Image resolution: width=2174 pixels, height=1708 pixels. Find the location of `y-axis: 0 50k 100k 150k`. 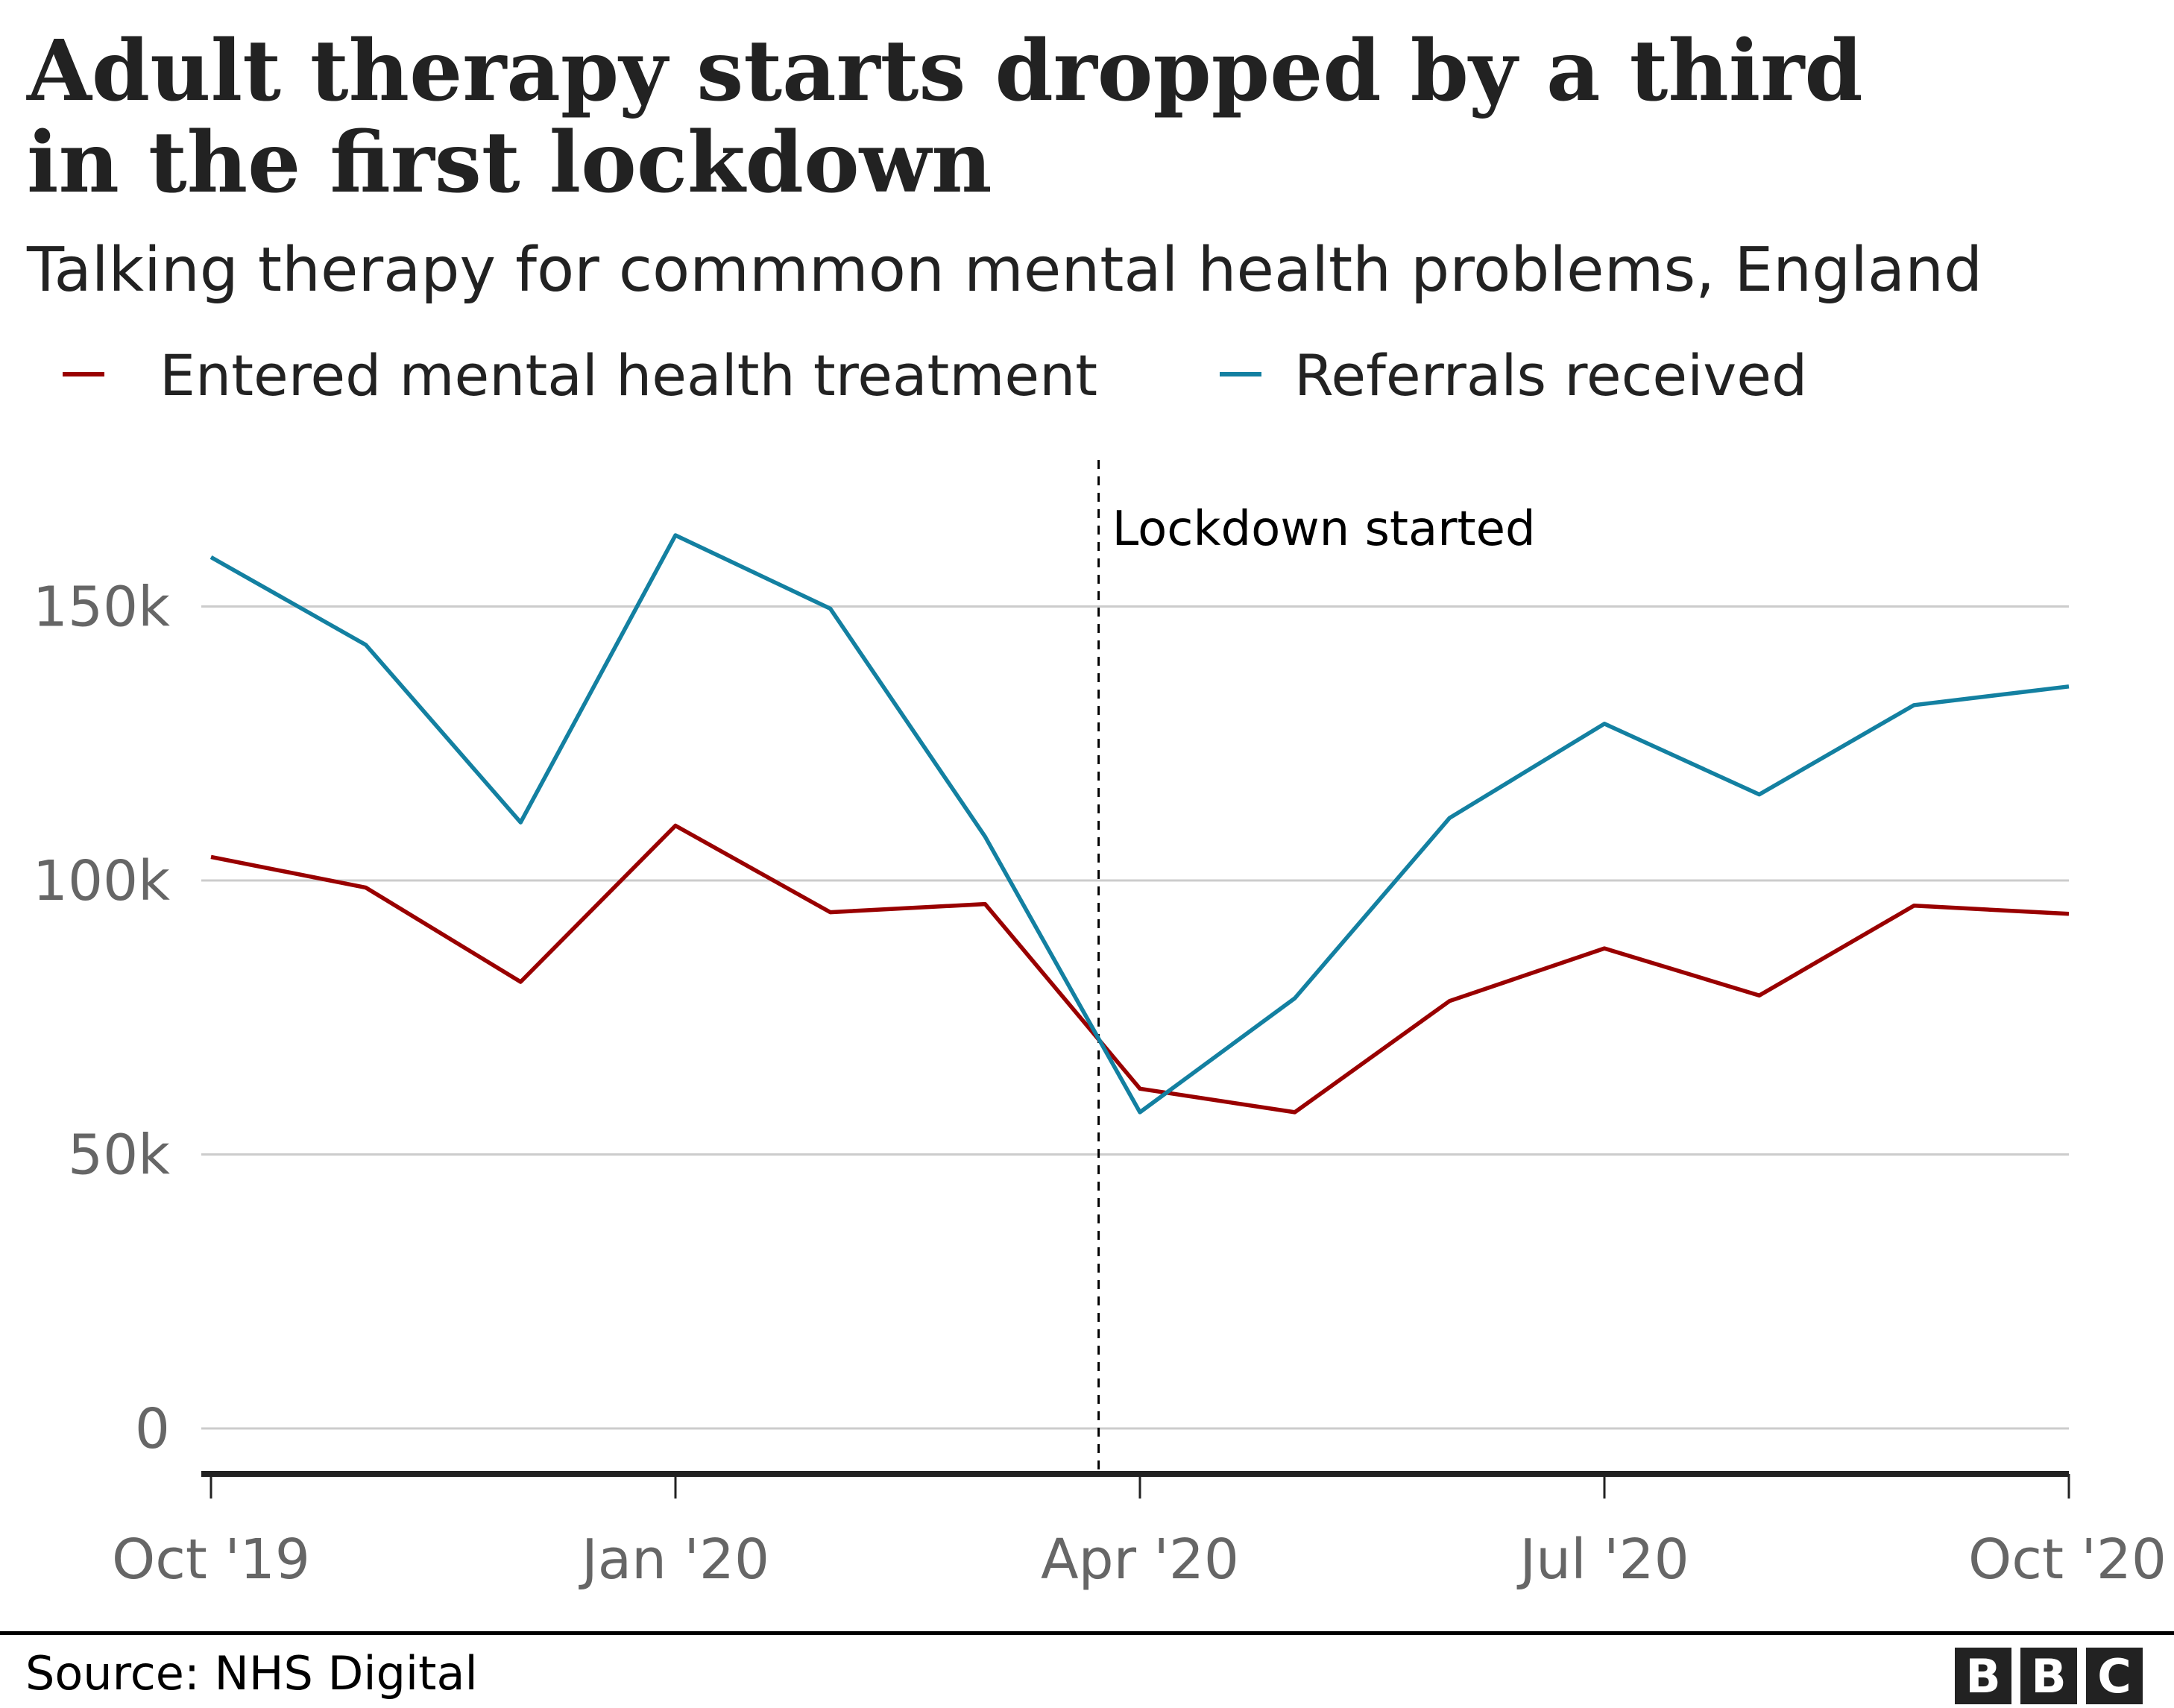

y-axis: 0 50k 100k 150k is located at coordinates (102, 1019).